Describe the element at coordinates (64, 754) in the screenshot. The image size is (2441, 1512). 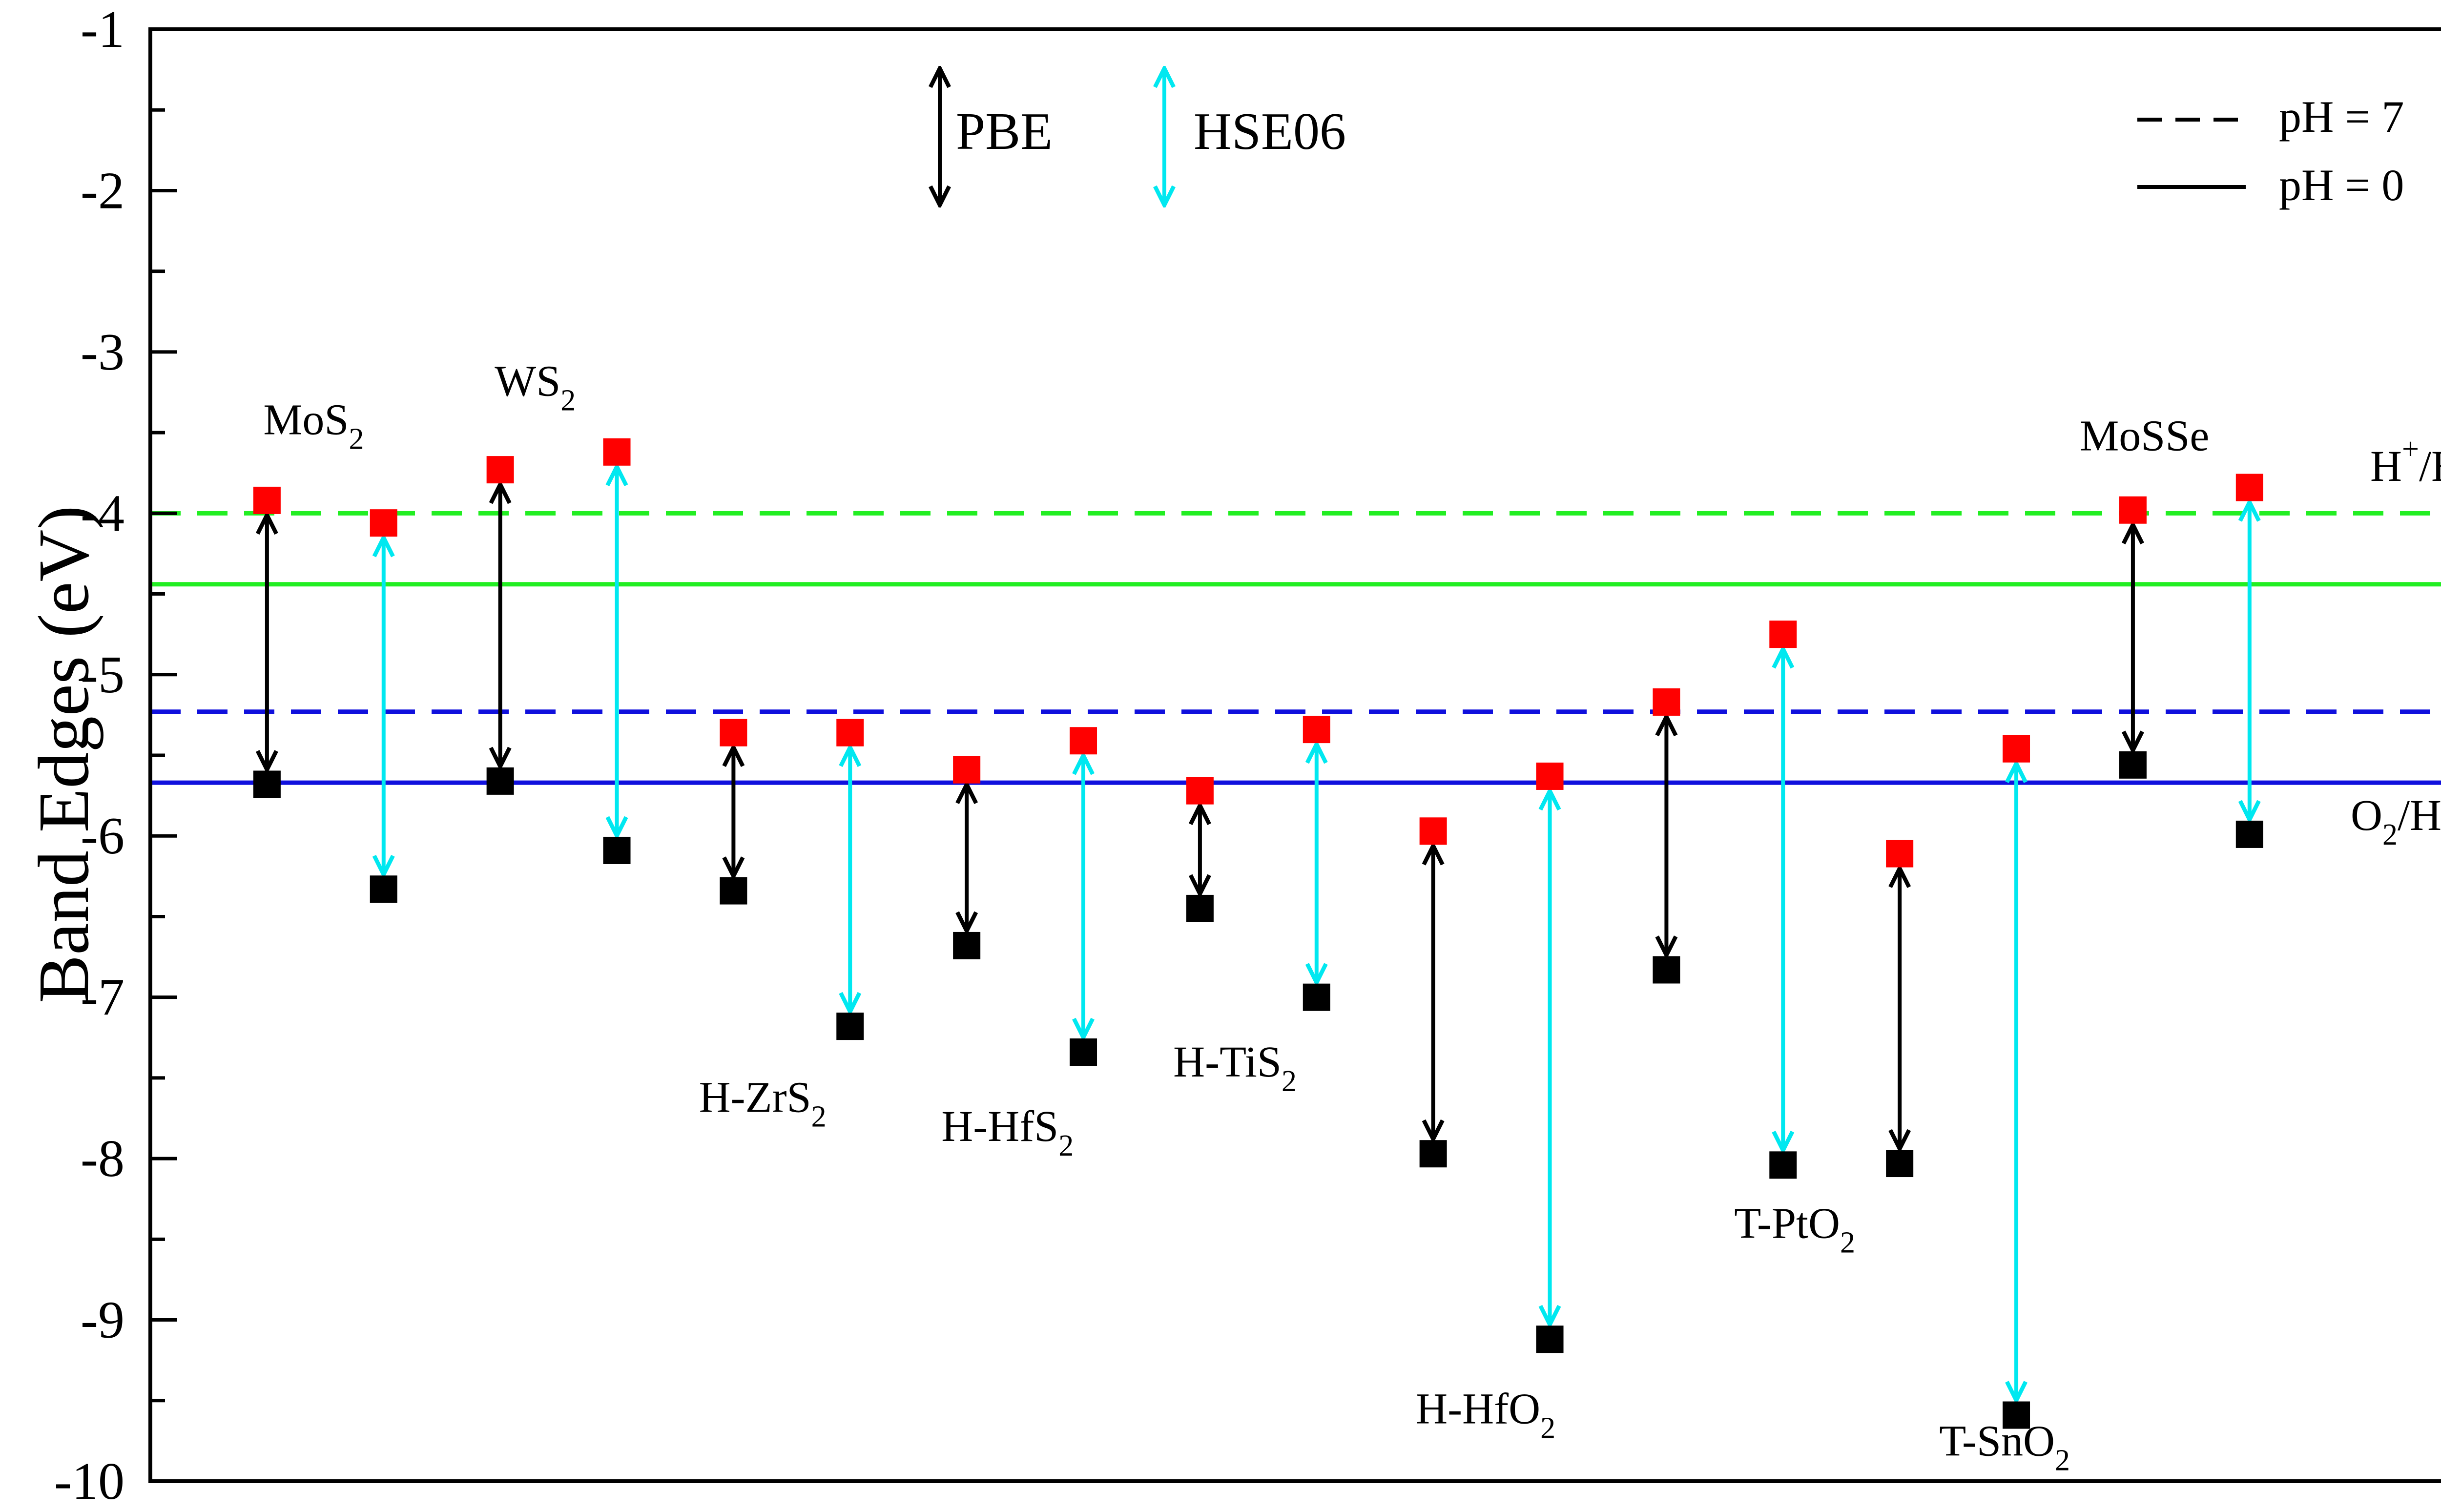
I see `y-axis-label: Band Edges (eV)` at that location.